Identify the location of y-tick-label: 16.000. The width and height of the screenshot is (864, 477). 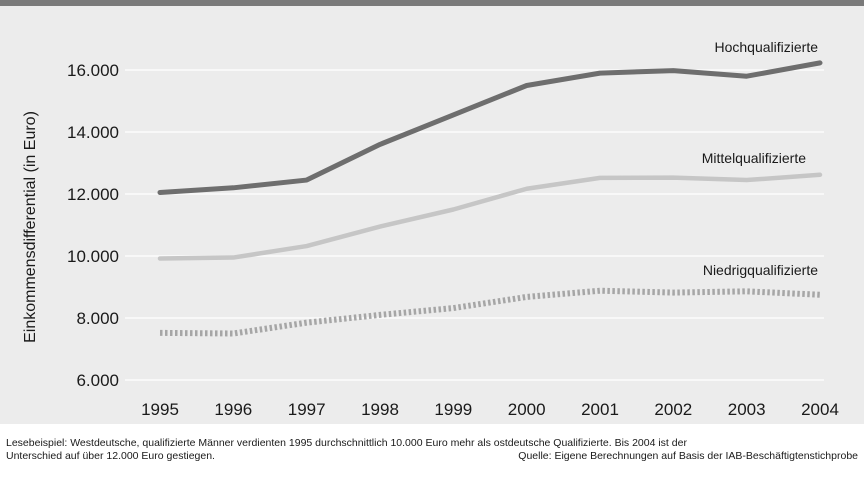
(93, 70).